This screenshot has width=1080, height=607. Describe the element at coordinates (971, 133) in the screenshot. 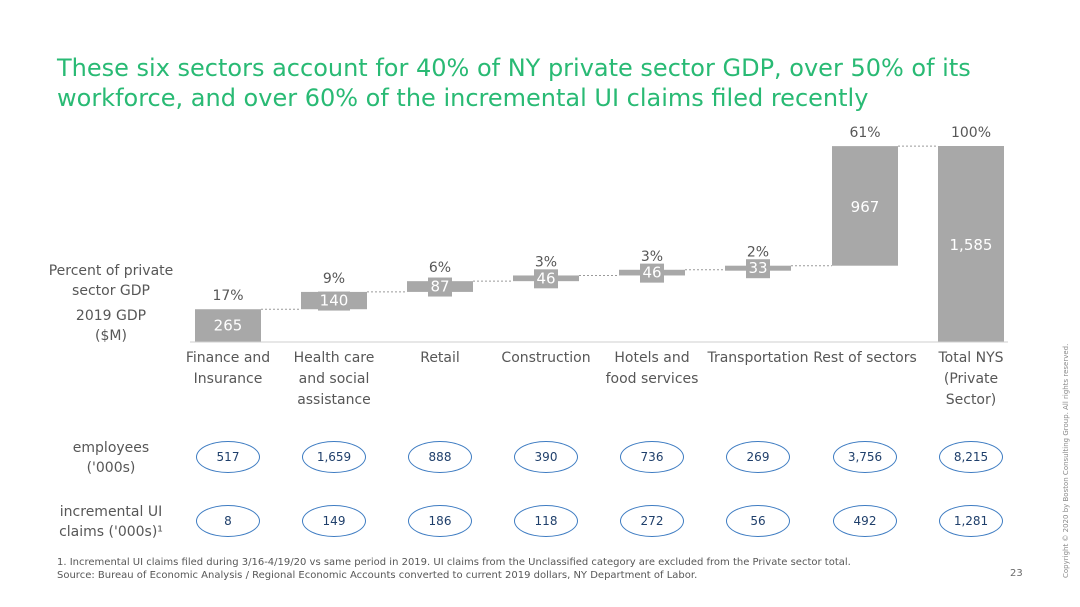

I see `percent-label-7: 100%` at that location.